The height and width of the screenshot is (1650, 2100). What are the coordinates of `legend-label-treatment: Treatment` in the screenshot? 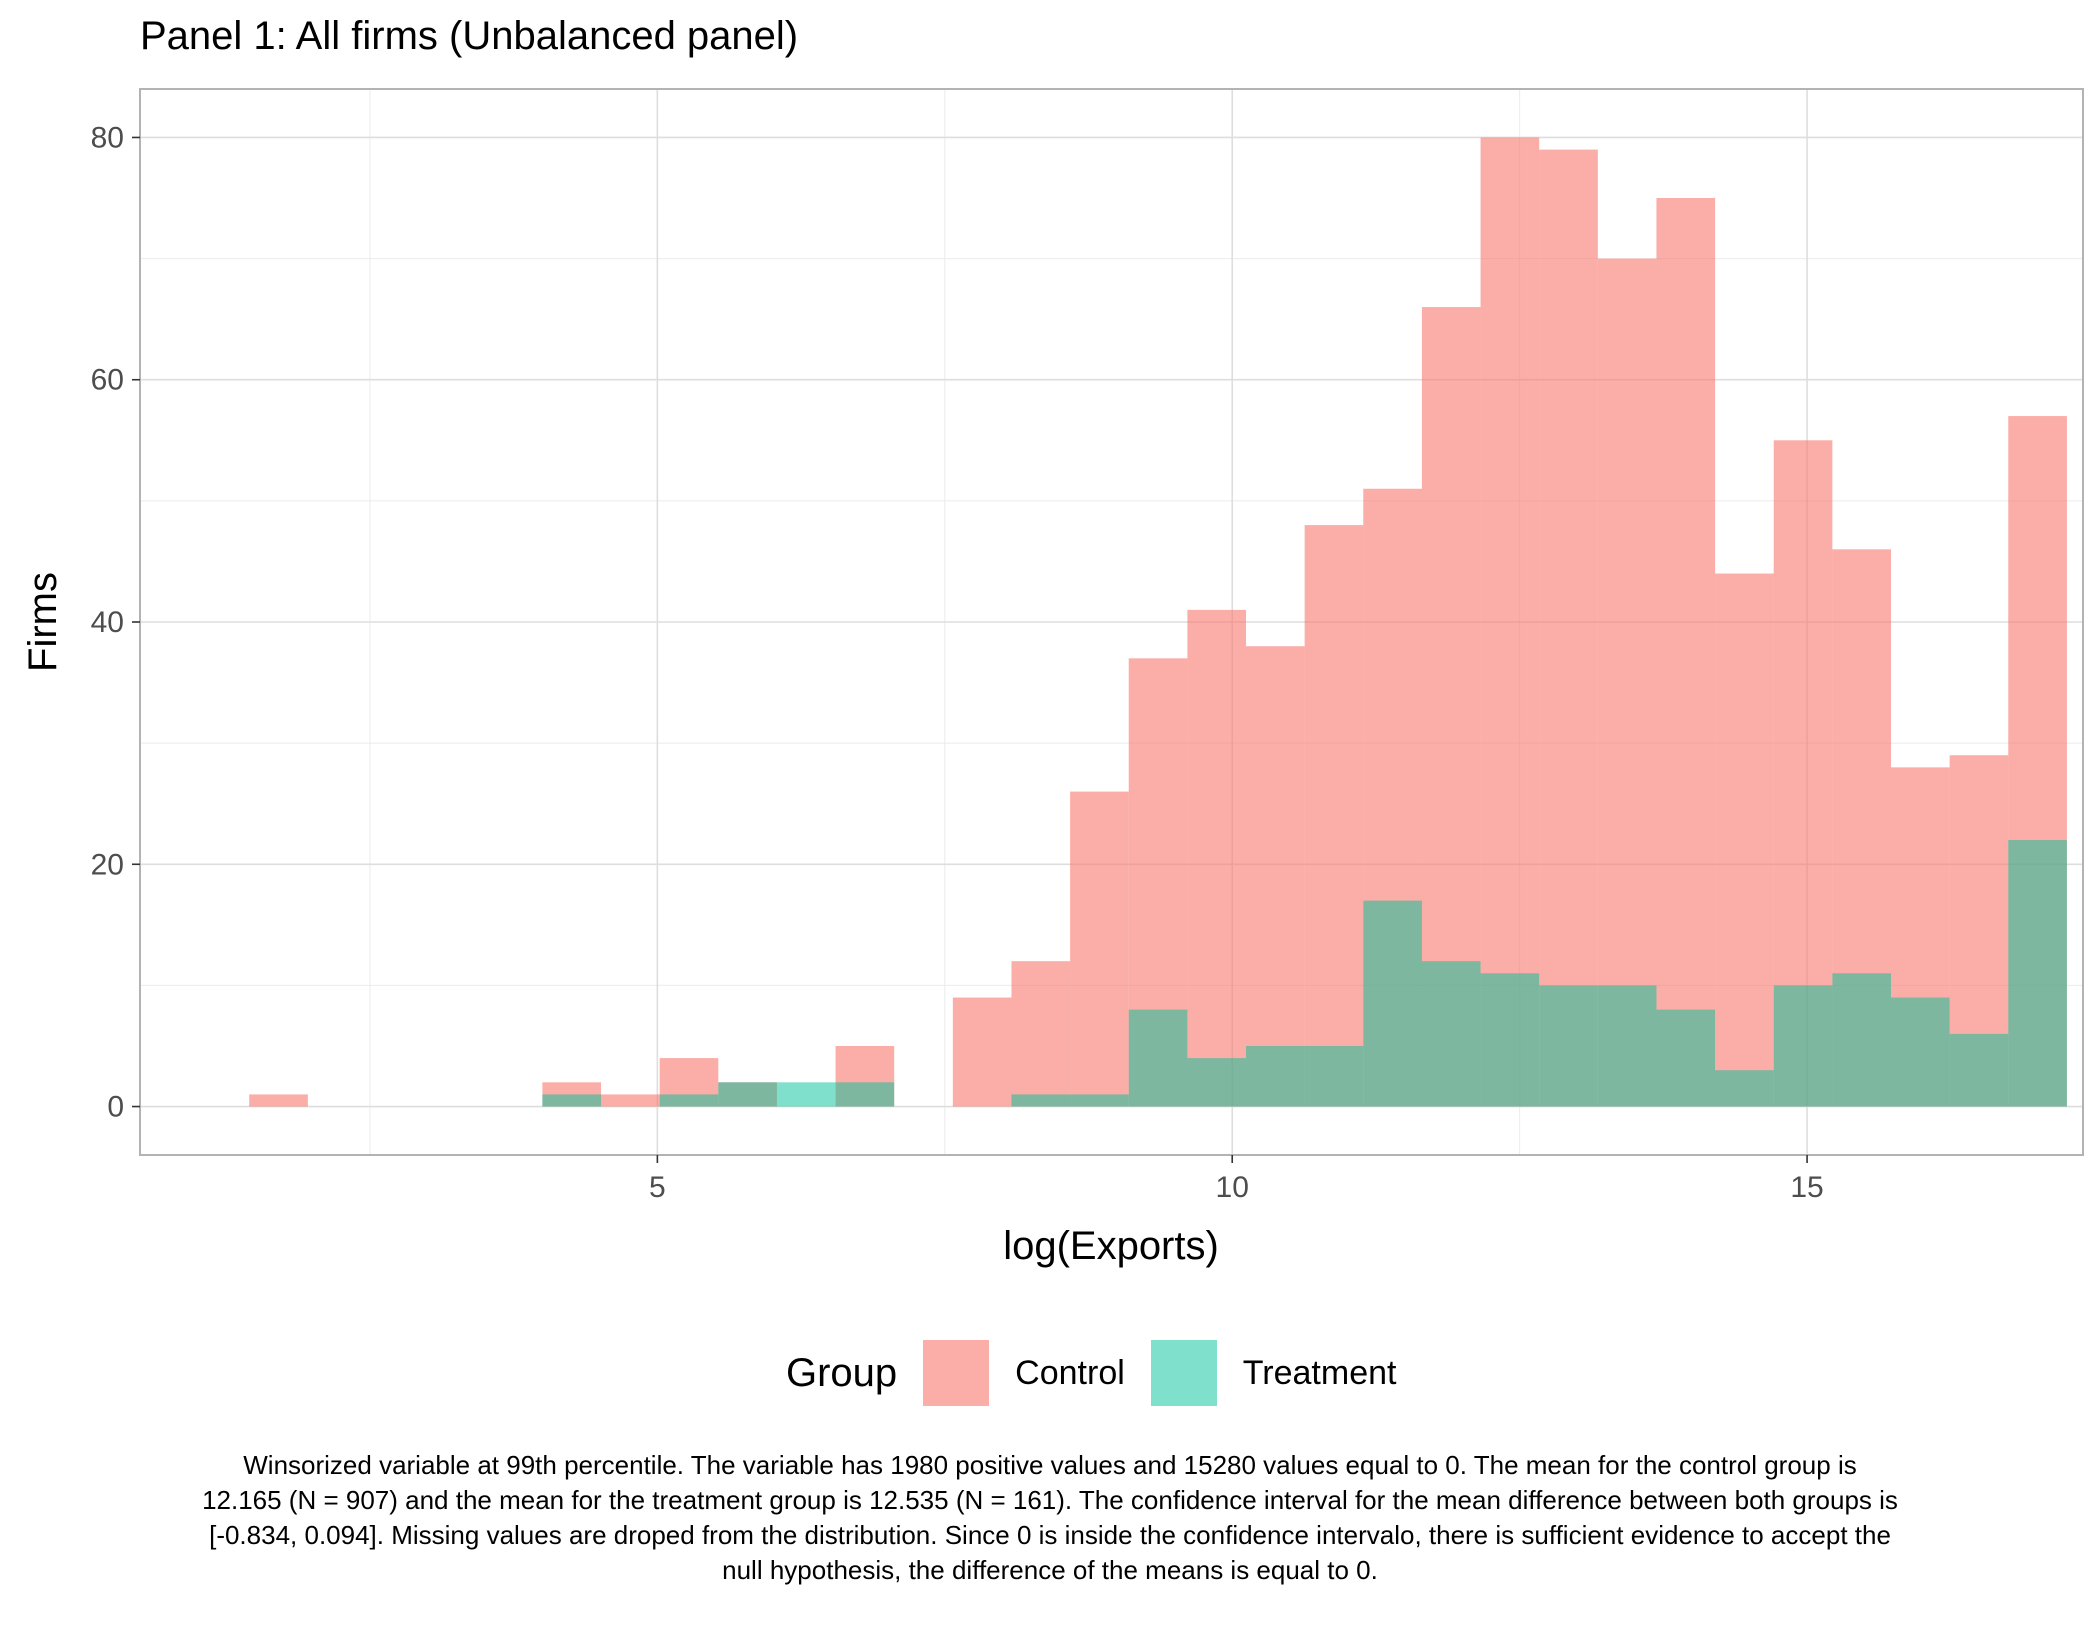 It's located at (1319, 1372).